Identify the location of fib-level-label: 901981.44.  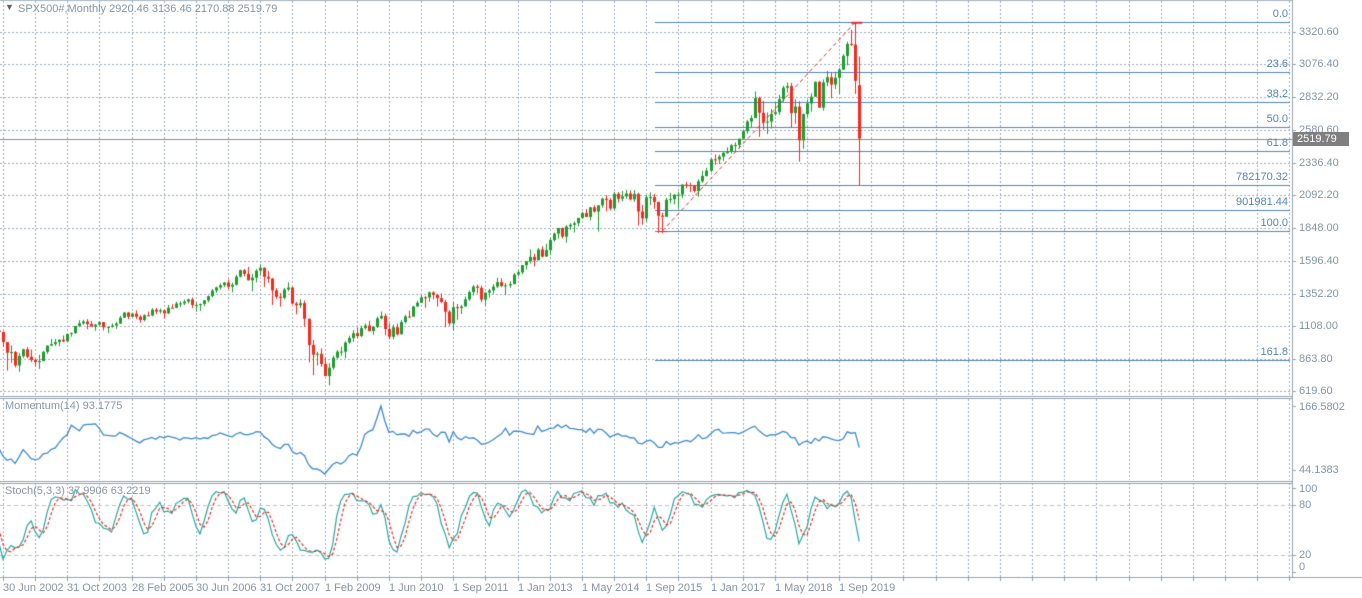
(1262, 202).